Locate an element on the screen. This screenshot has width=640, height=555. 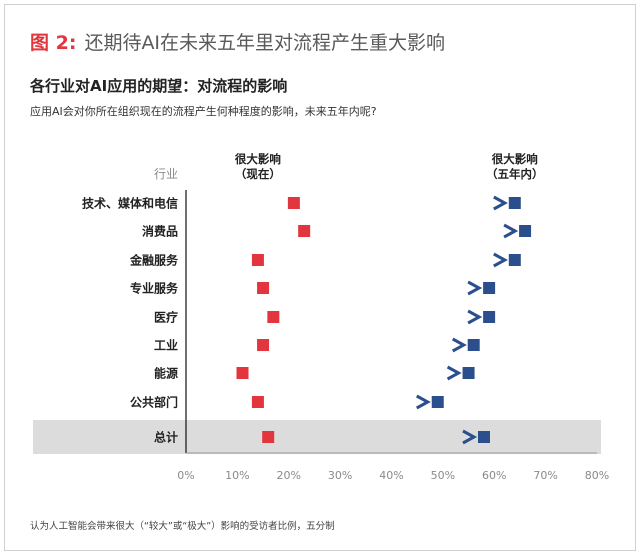
category-label: 能源 is located at coordinates (166, 373).